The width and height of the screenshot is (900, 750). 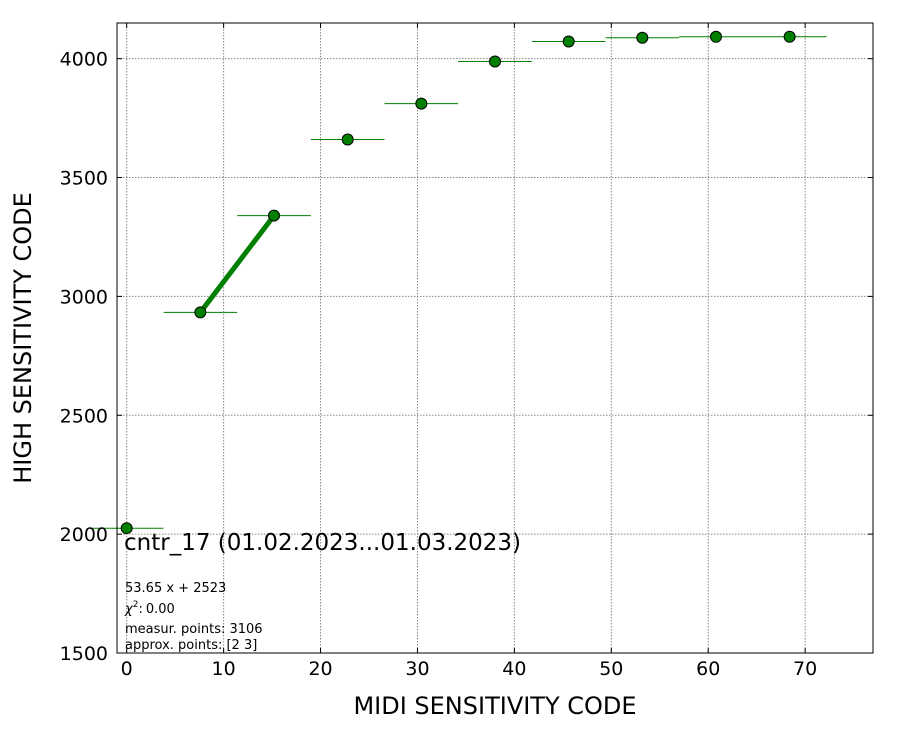 What do you see at coordinates (494, 706) in the screenshot?
I see `x-axis-title: MIDI SENSITIVITY CODE` at bounding box center [494, 706].